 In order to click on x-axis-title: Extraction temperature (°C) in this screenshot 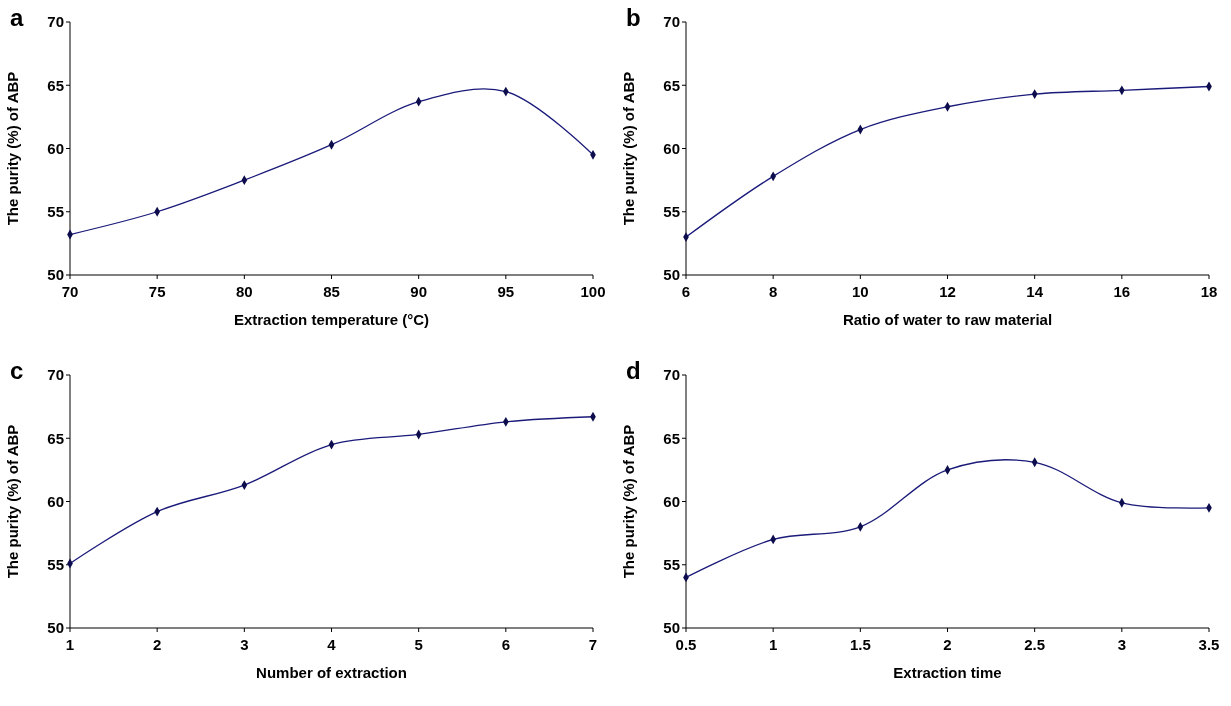, I will do `click(331, 319)`.